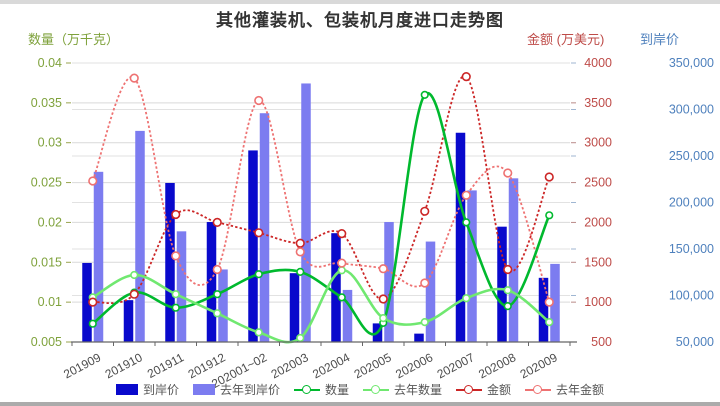 Image resolution: width=720 pixels, height=406 pixels. What do you see at coordinates (336, 390) in the screenshot?
I see `legend-label: 数量` at bounding box center [336, 390].